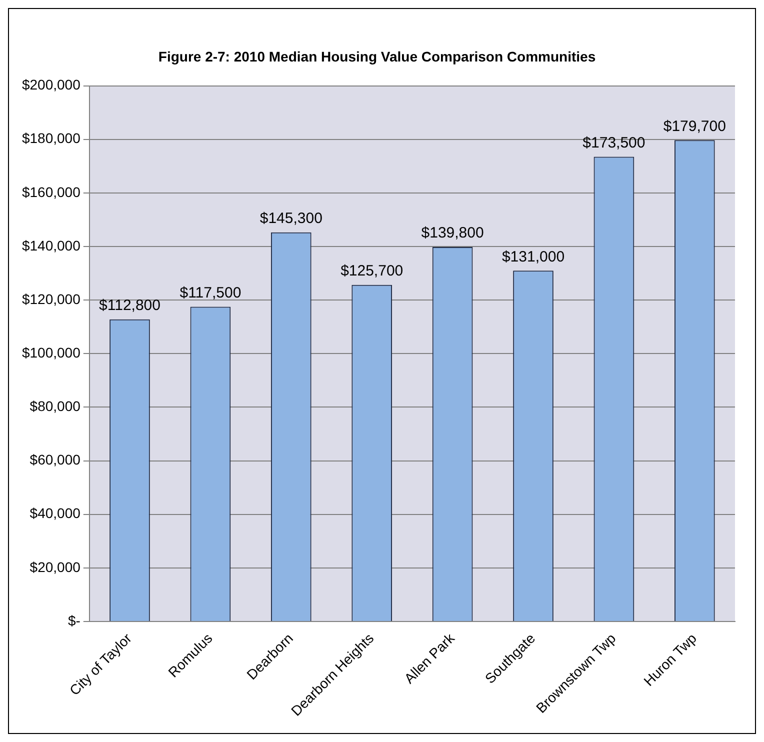 The image size is (764, 742). I want to click on data-label: $145,300, so click(291, 218).